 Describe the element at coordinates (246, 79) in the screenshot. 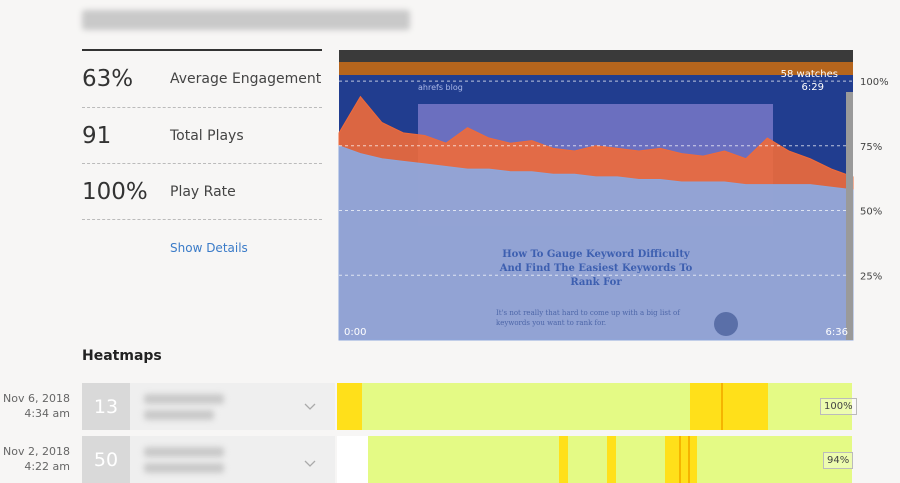

I see `stat-label: Average Engagement` at that location.